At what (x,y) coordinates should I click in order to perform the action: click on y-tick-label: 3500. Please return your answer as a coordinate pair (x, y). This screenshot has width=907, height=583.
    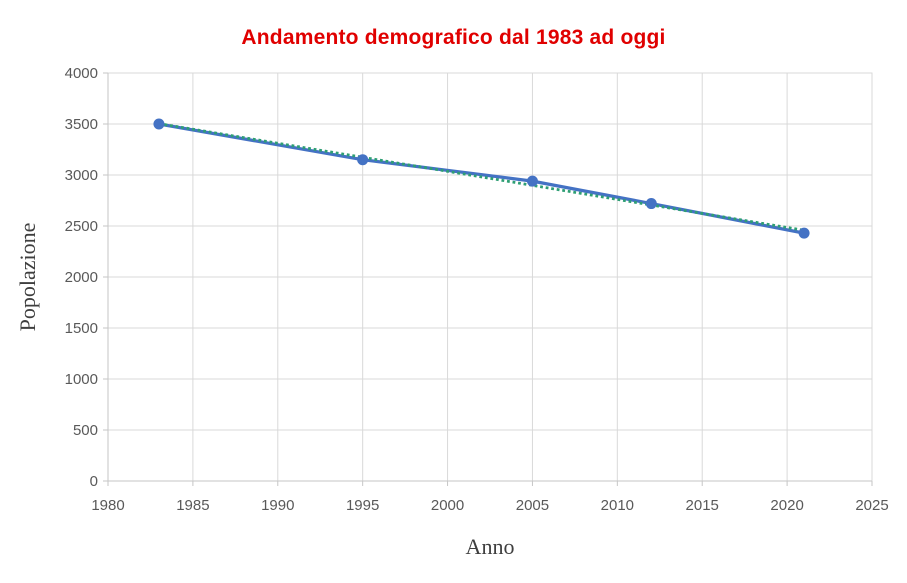
    Looking at the image, I should click on (81, 124).